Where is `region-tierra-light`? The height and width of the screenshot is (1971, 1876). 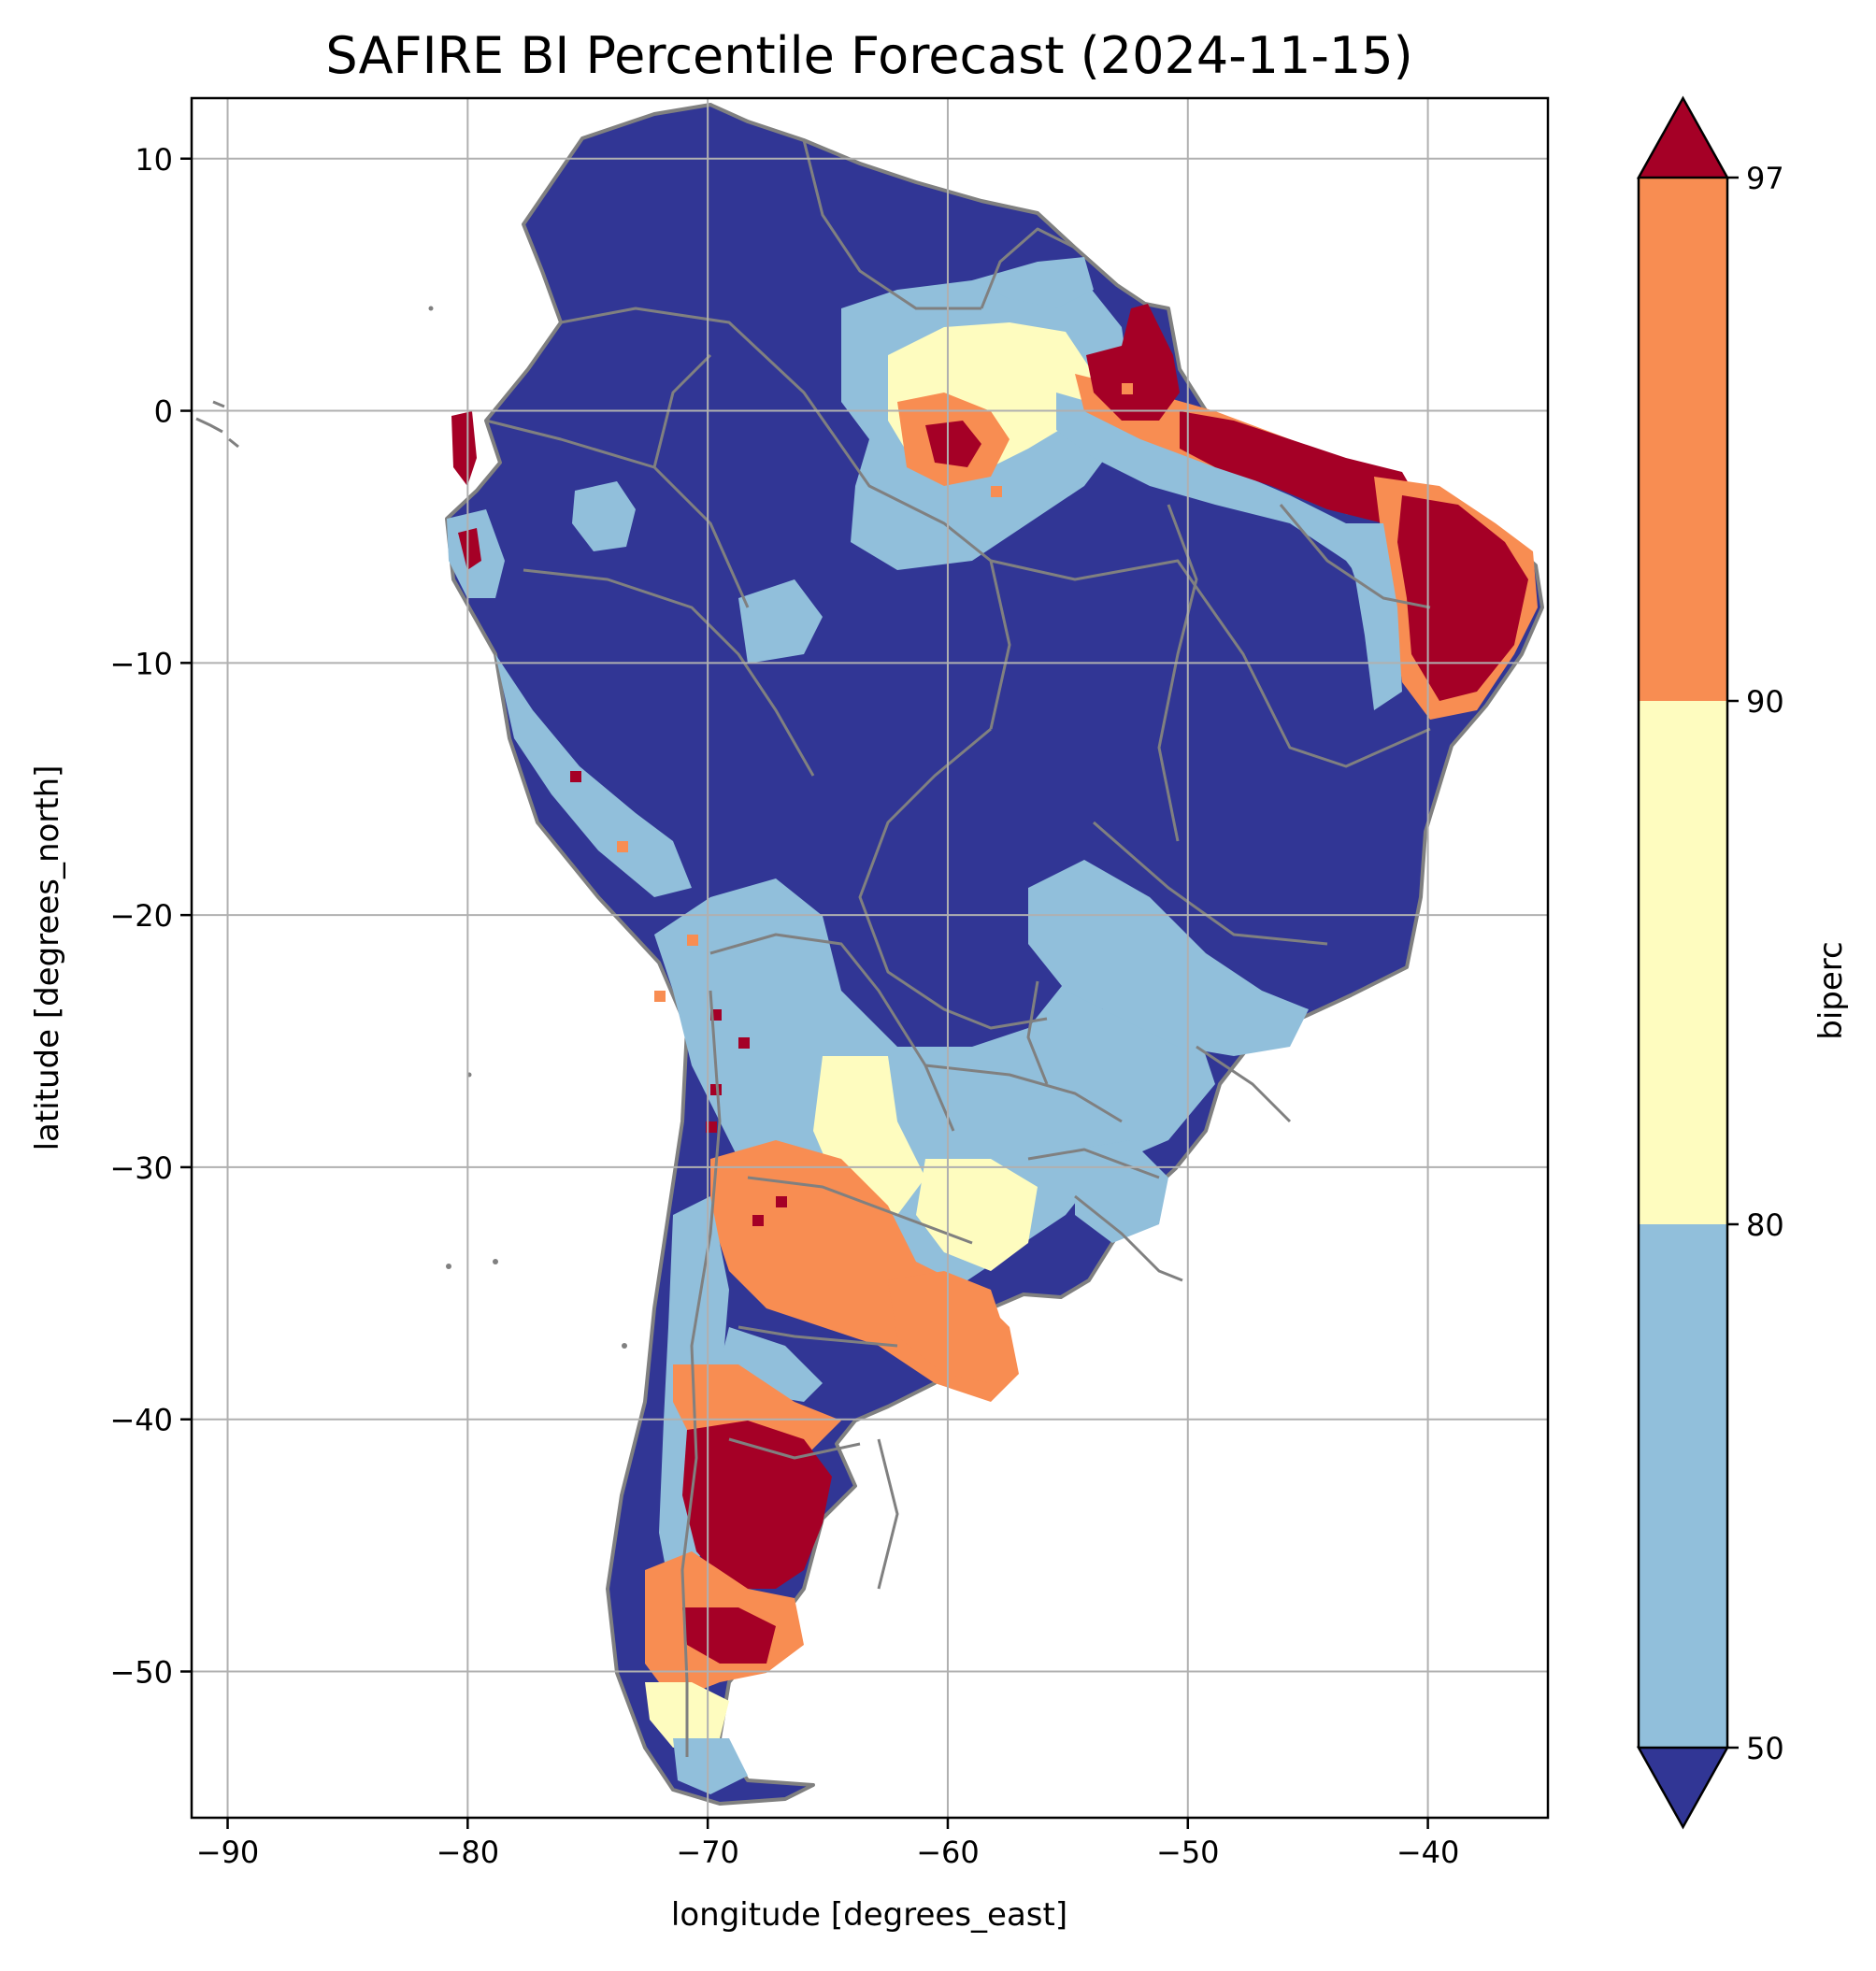
region-tierra-light is located at coordinates (711, 1766).